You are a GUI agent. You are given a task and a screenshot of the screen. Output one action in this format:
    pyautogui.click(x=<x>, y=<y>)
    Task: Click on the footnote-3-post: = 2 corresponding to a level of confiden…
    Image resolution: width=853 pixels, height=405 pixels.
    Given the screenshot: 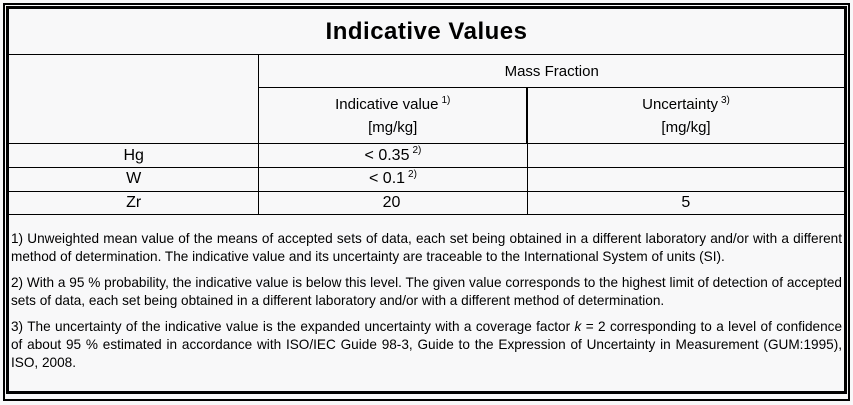 What is the action you would take?
    pyautogui.click(x=426, y=345)
    